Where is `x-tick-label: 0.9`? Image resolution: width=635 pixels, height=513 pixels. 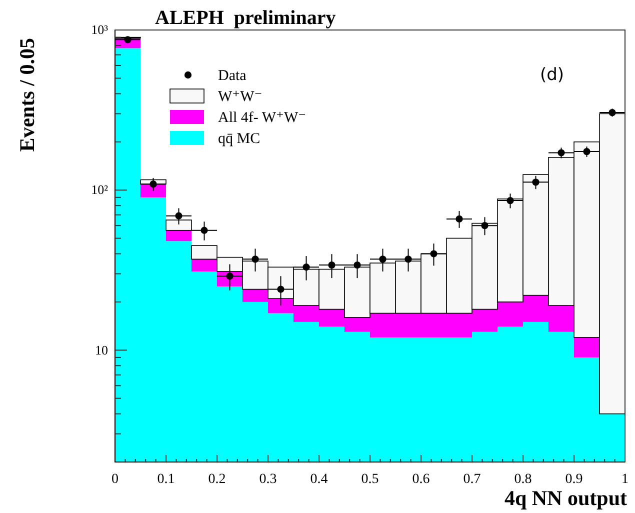
x-tick-label: 0.9 is located at coordinates (574, 480).